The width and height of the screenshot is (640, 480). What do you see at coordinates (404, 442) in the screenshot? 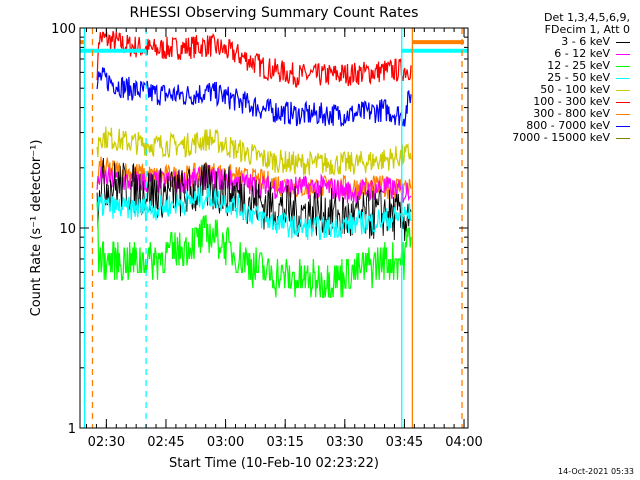
I see `x-tick-label: 03:45` at bounding box center [404, 442].